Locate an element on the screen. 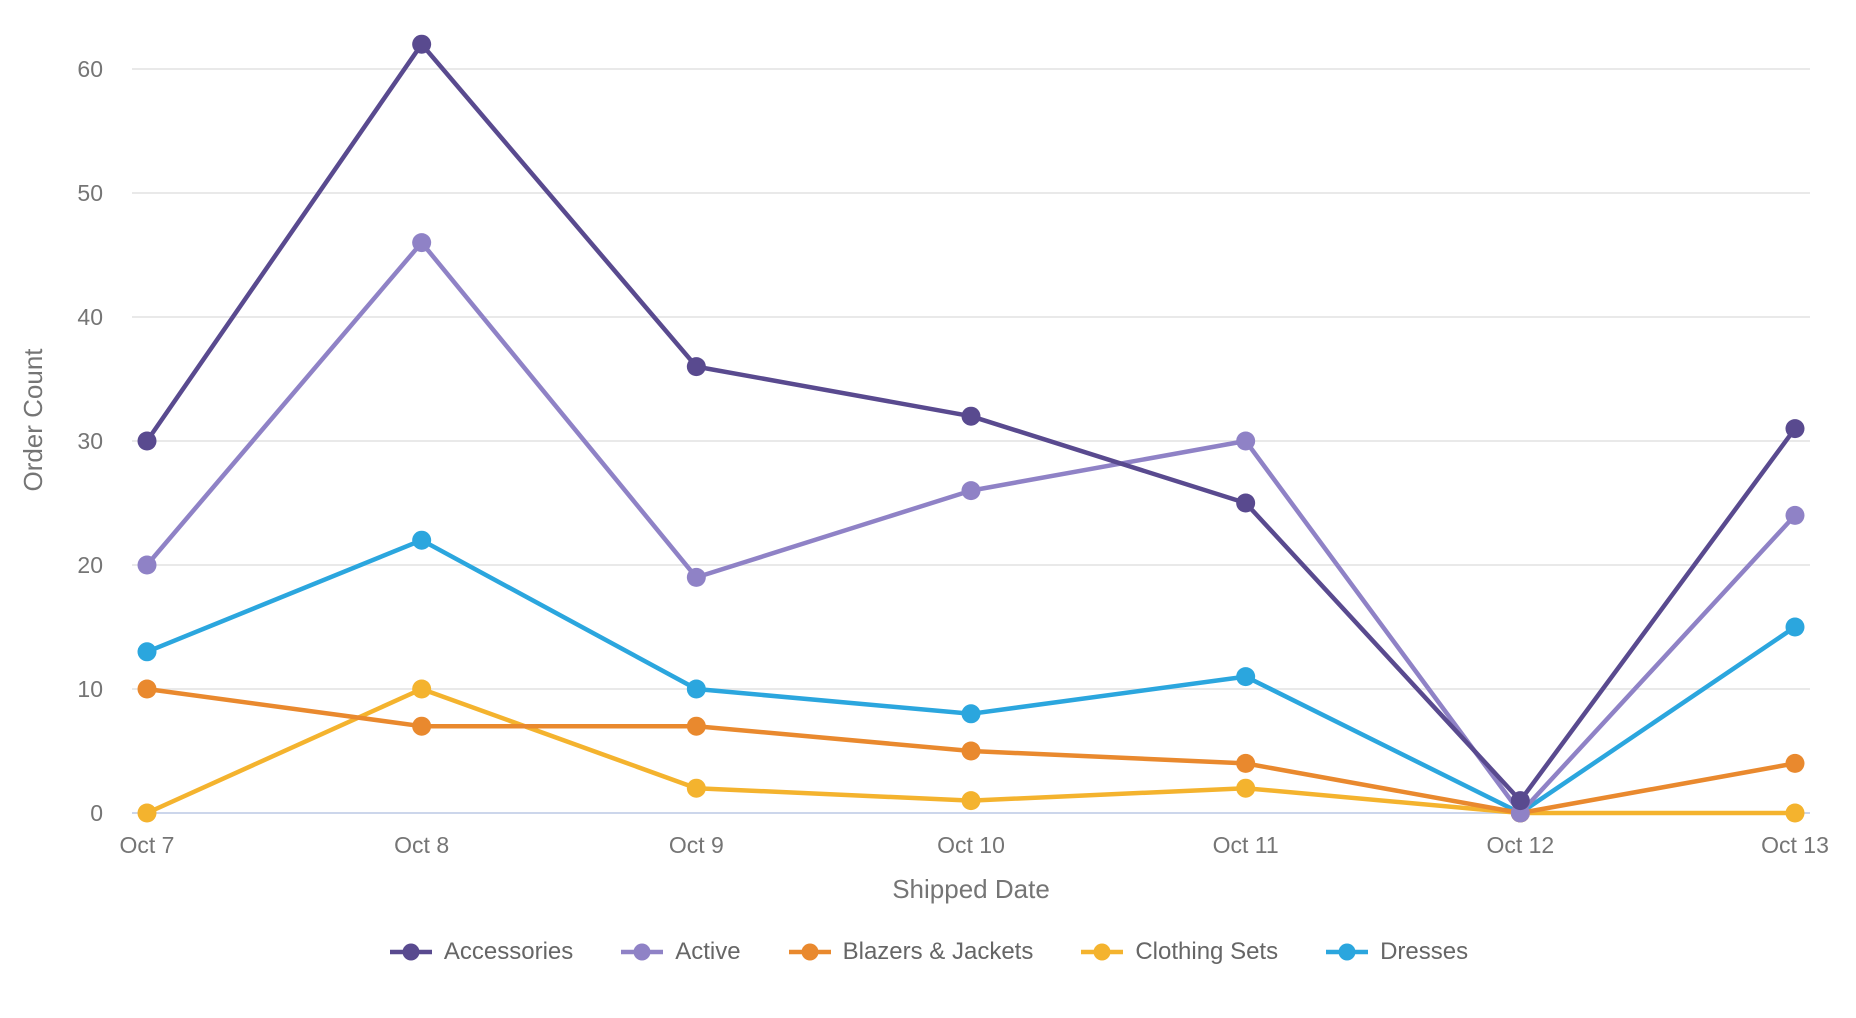 This screenshot has width=1856, height=1018. legend-label: Blazers & Jackets is located at coordinates (938, 951).